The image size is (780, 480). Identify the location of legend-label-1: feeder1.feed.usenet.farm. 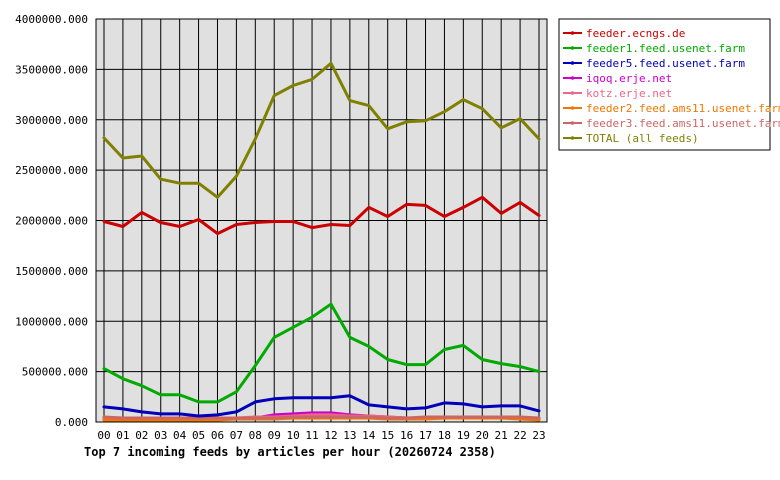
(665, 48).